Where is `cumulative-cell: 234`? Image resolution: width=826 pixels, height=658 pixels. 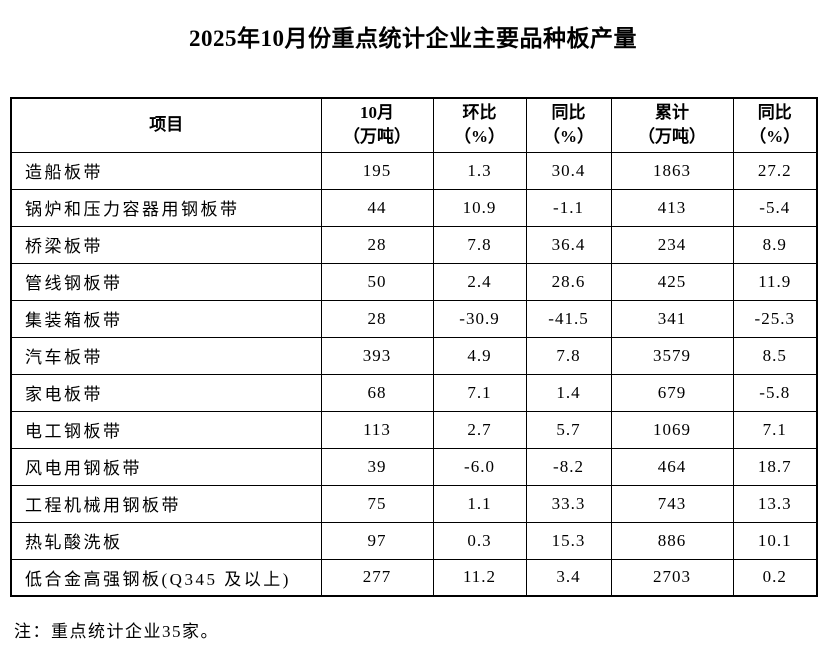
cumulative-cell: 234 is located at coordinates (672, 244).